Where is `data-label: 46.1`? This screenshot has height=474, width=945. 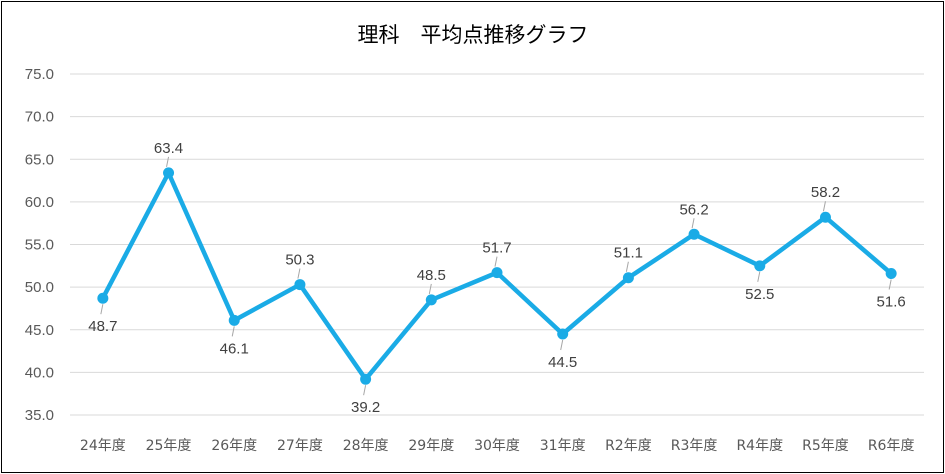
data-label: 46.1 is located at coordinates (234, 348).